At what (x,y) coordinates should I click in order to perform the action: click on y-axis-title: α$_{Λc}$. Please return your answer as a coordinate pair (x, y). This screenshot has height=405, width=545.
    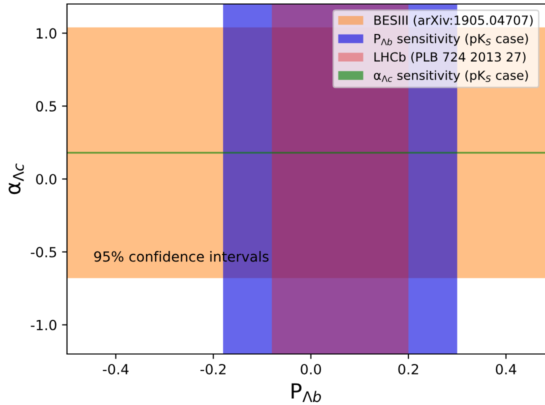
    Looking at the image, I should click on (16, 179).